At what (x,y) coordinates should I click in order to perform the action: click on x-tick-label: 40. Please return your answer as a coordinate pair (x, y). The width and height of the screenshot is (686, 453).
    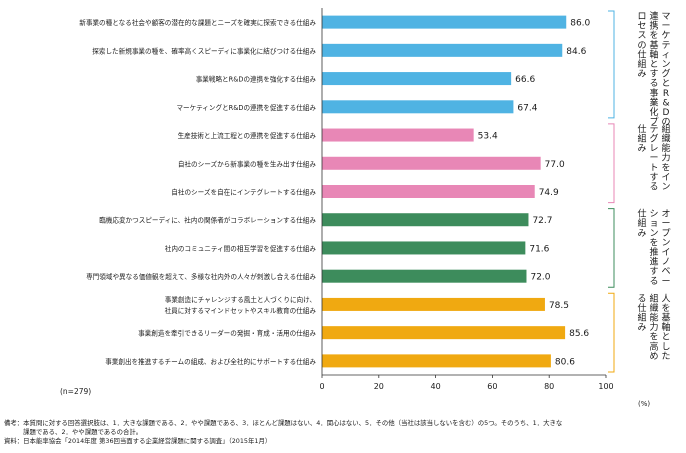
    Looking at the image, I should click on (436, 386).